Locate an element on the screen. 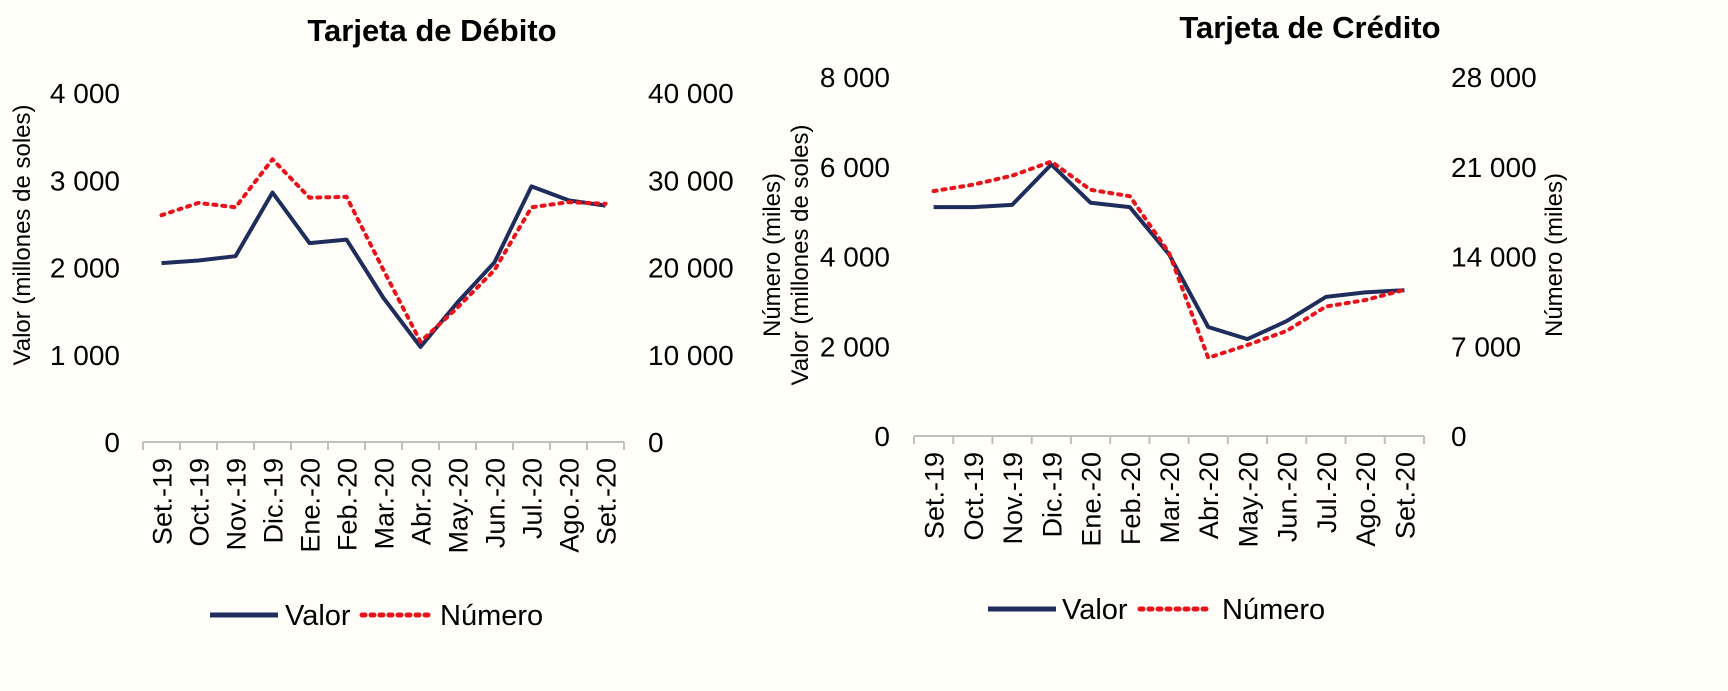 Image resolution: width=1728 pixels, height=691 pixels. y-tick-label: 6 000 is located at coordinates (855, 167).